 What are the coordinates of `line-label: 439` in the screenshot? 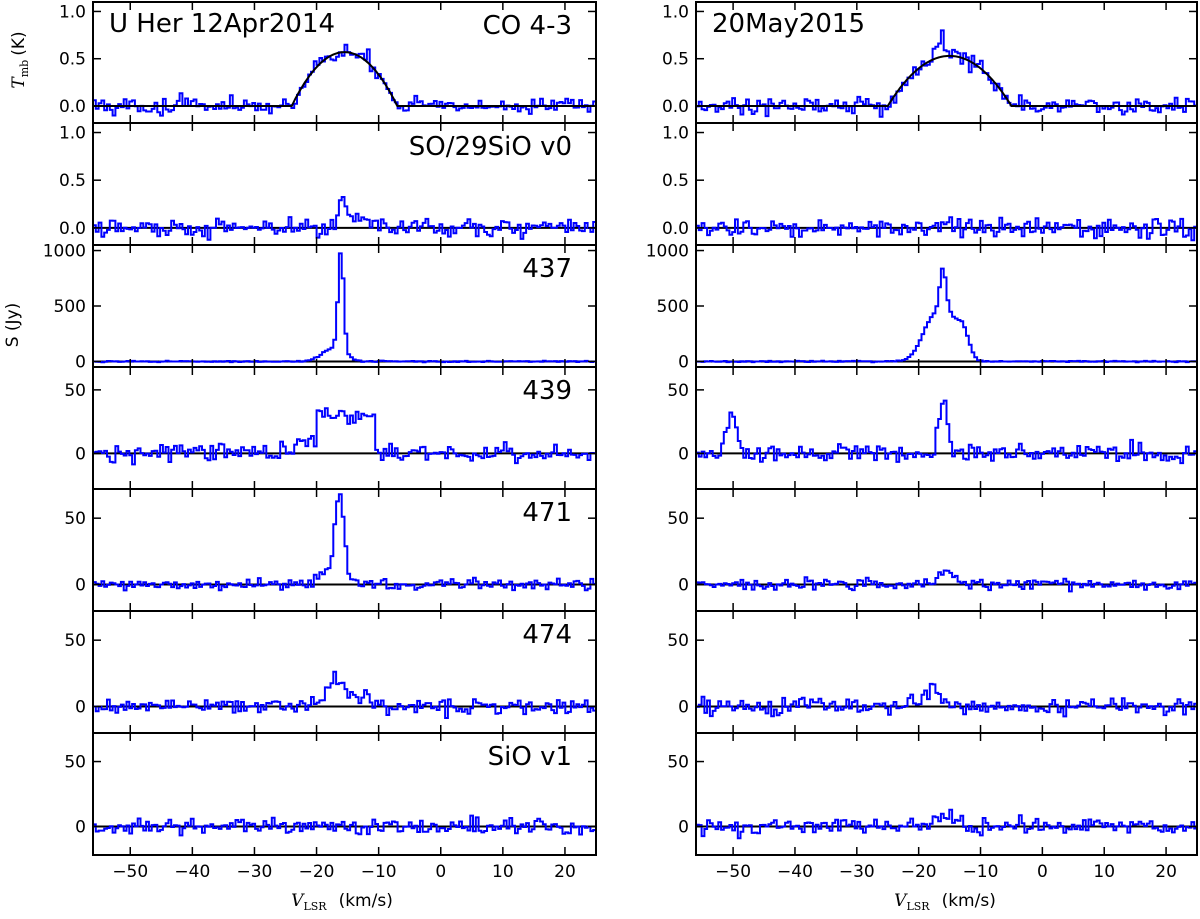 It's located at (547, 391).